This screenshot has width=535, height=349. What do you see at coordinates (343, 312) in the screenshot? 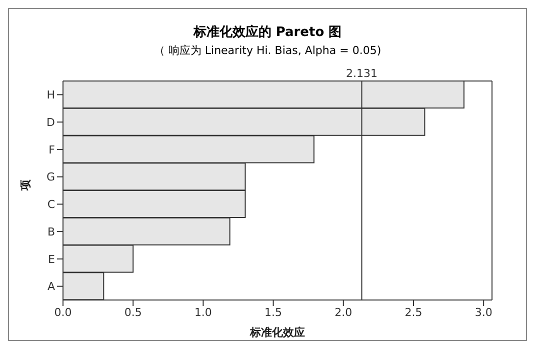
I see `x-tick-label: 2.0` at bounding box center [343, 312].